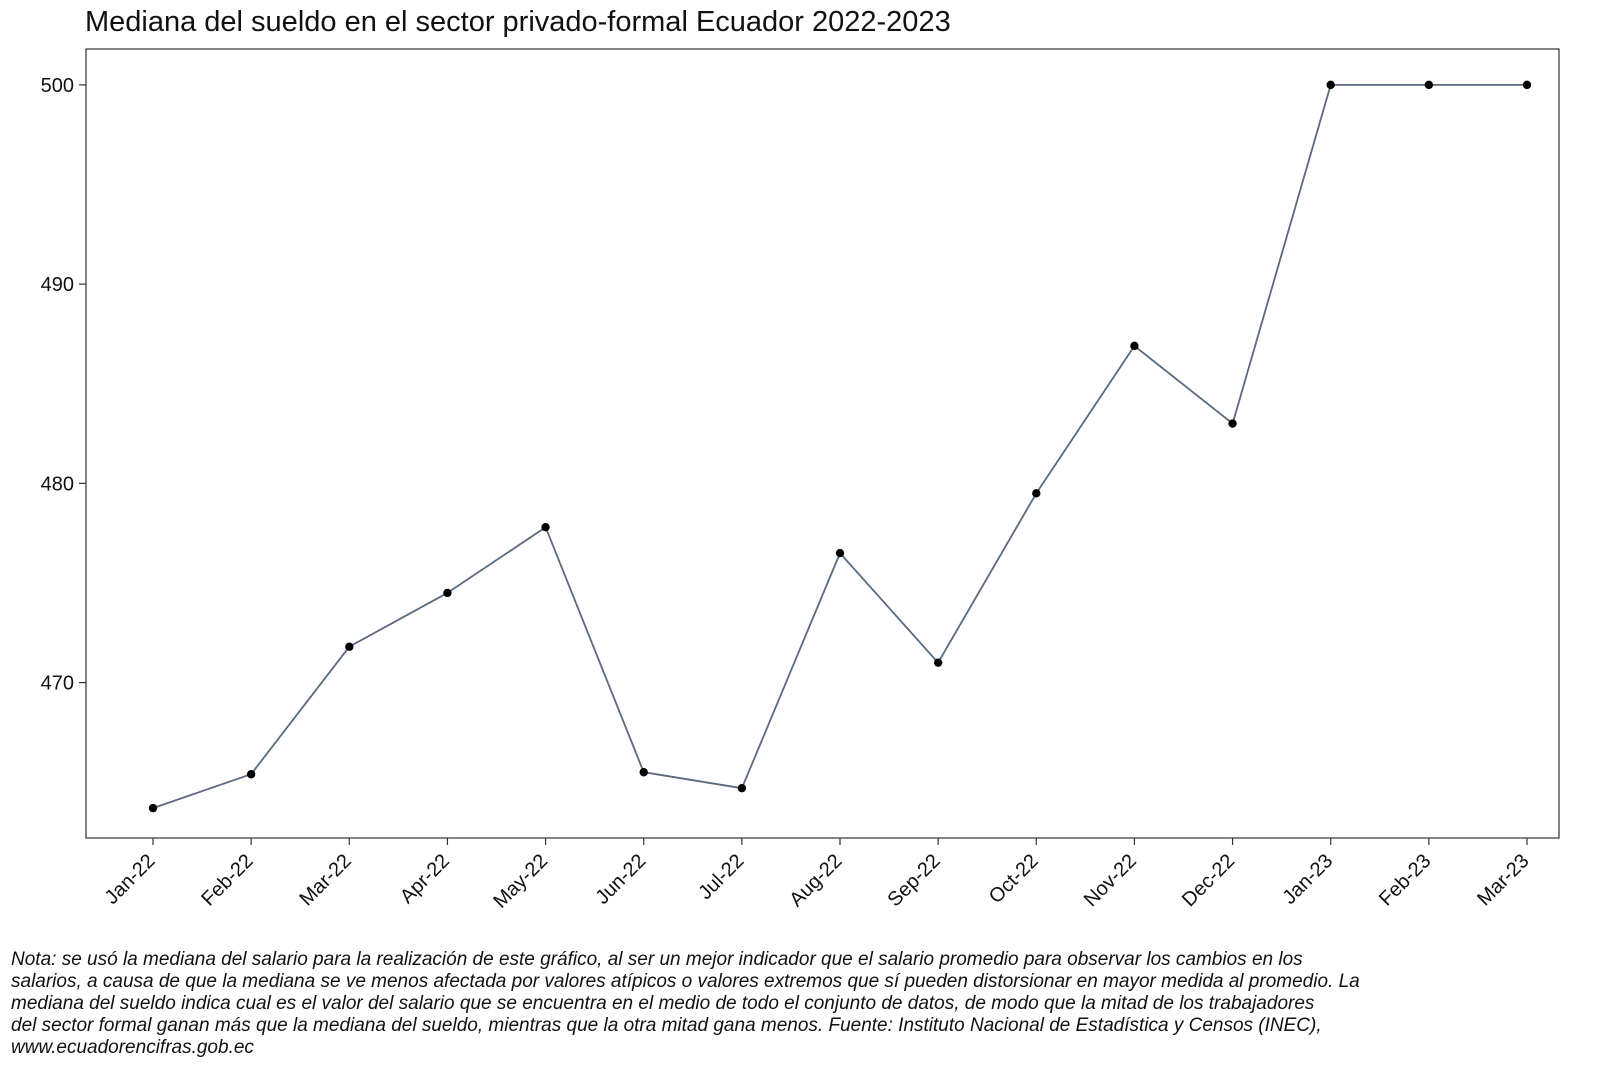 The height and width of the screenshot is (1067, 1600). What do you see at coordinates (57, 684) in the screenshot?
I see `y-tick-label: 470` at bounding box center [57, 684].